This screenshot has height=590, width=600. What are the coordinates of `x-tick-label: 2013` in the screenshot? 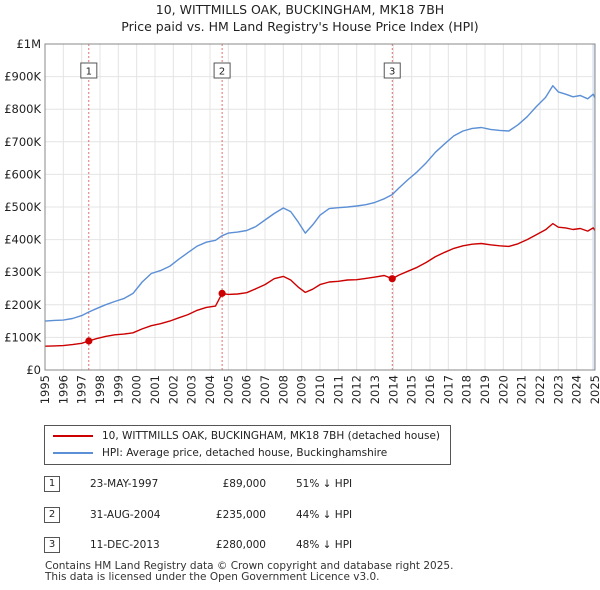 It's located at (375, 389).